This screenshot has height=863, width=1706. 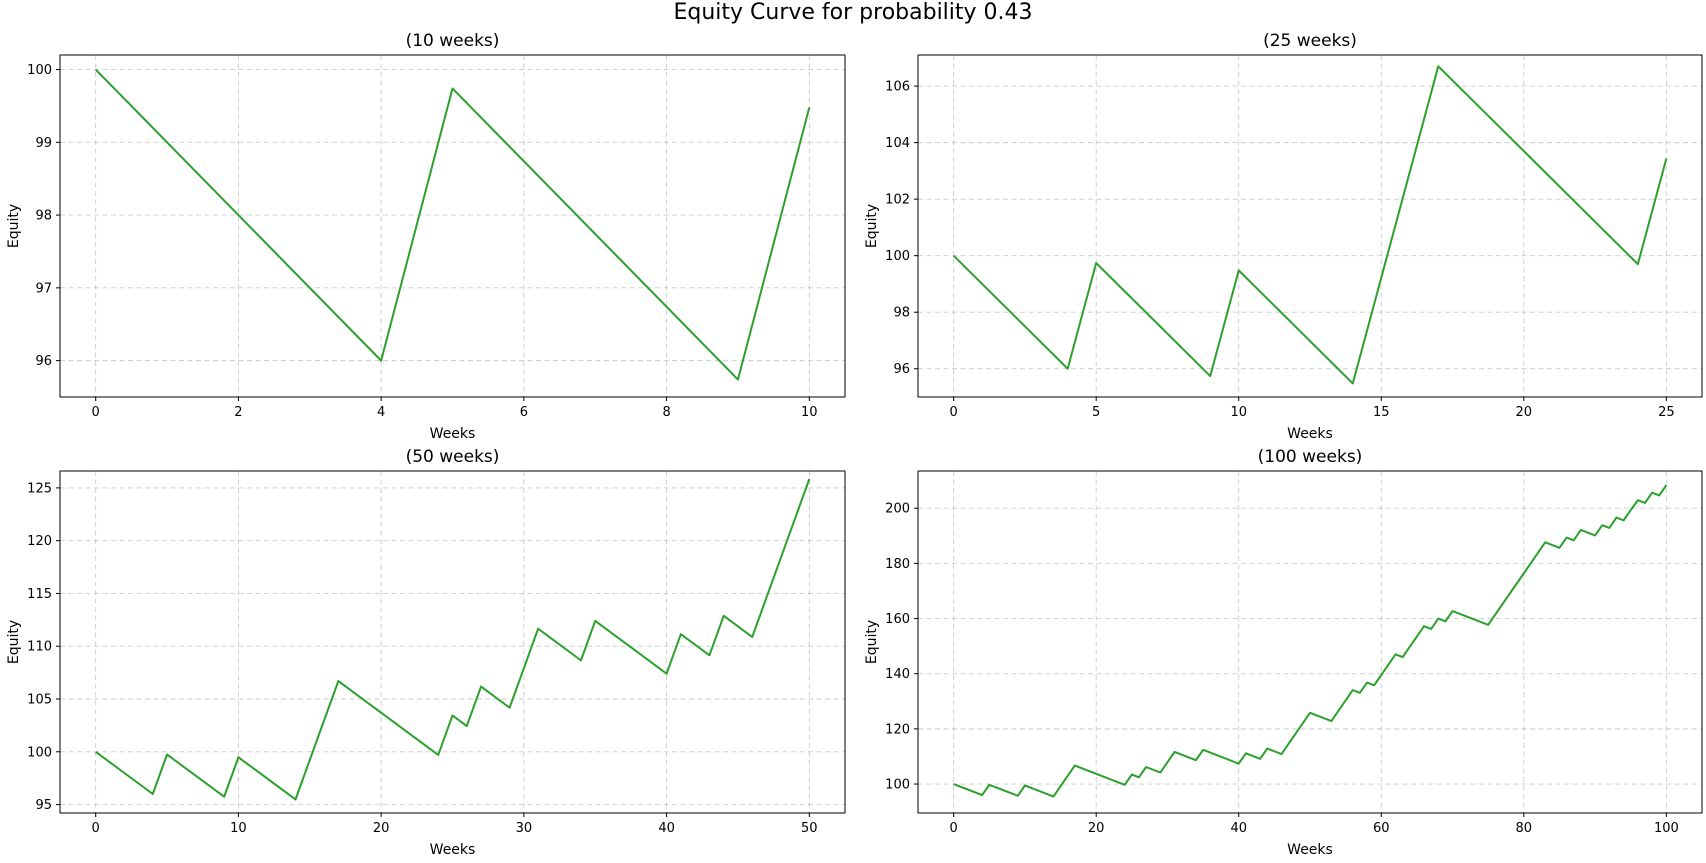 I want to click on y-tick-label: 180, so click(x=897, y=564).